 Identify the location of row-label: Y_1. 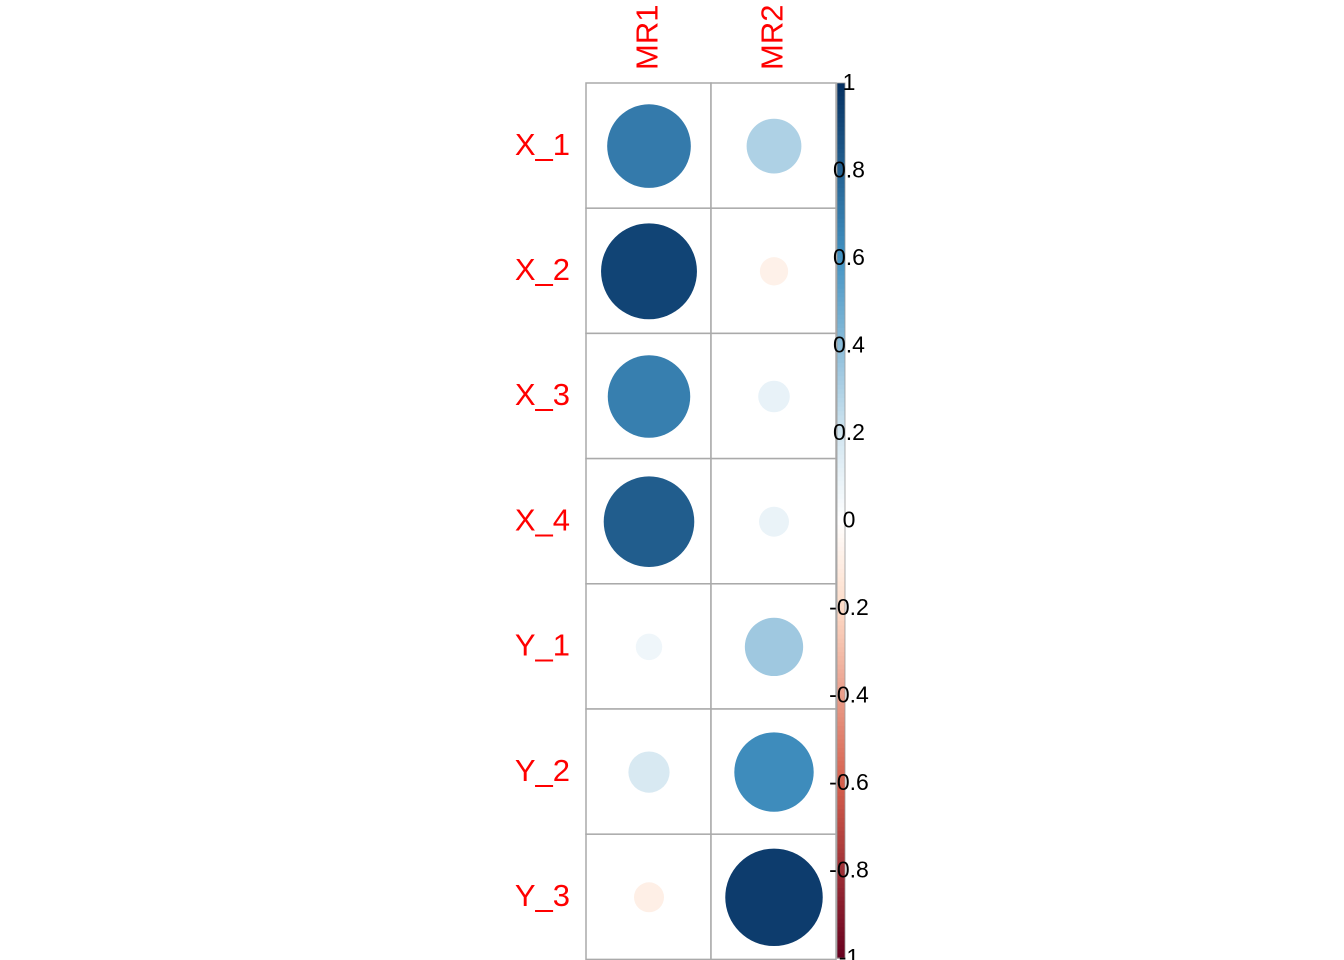
(542, 645).